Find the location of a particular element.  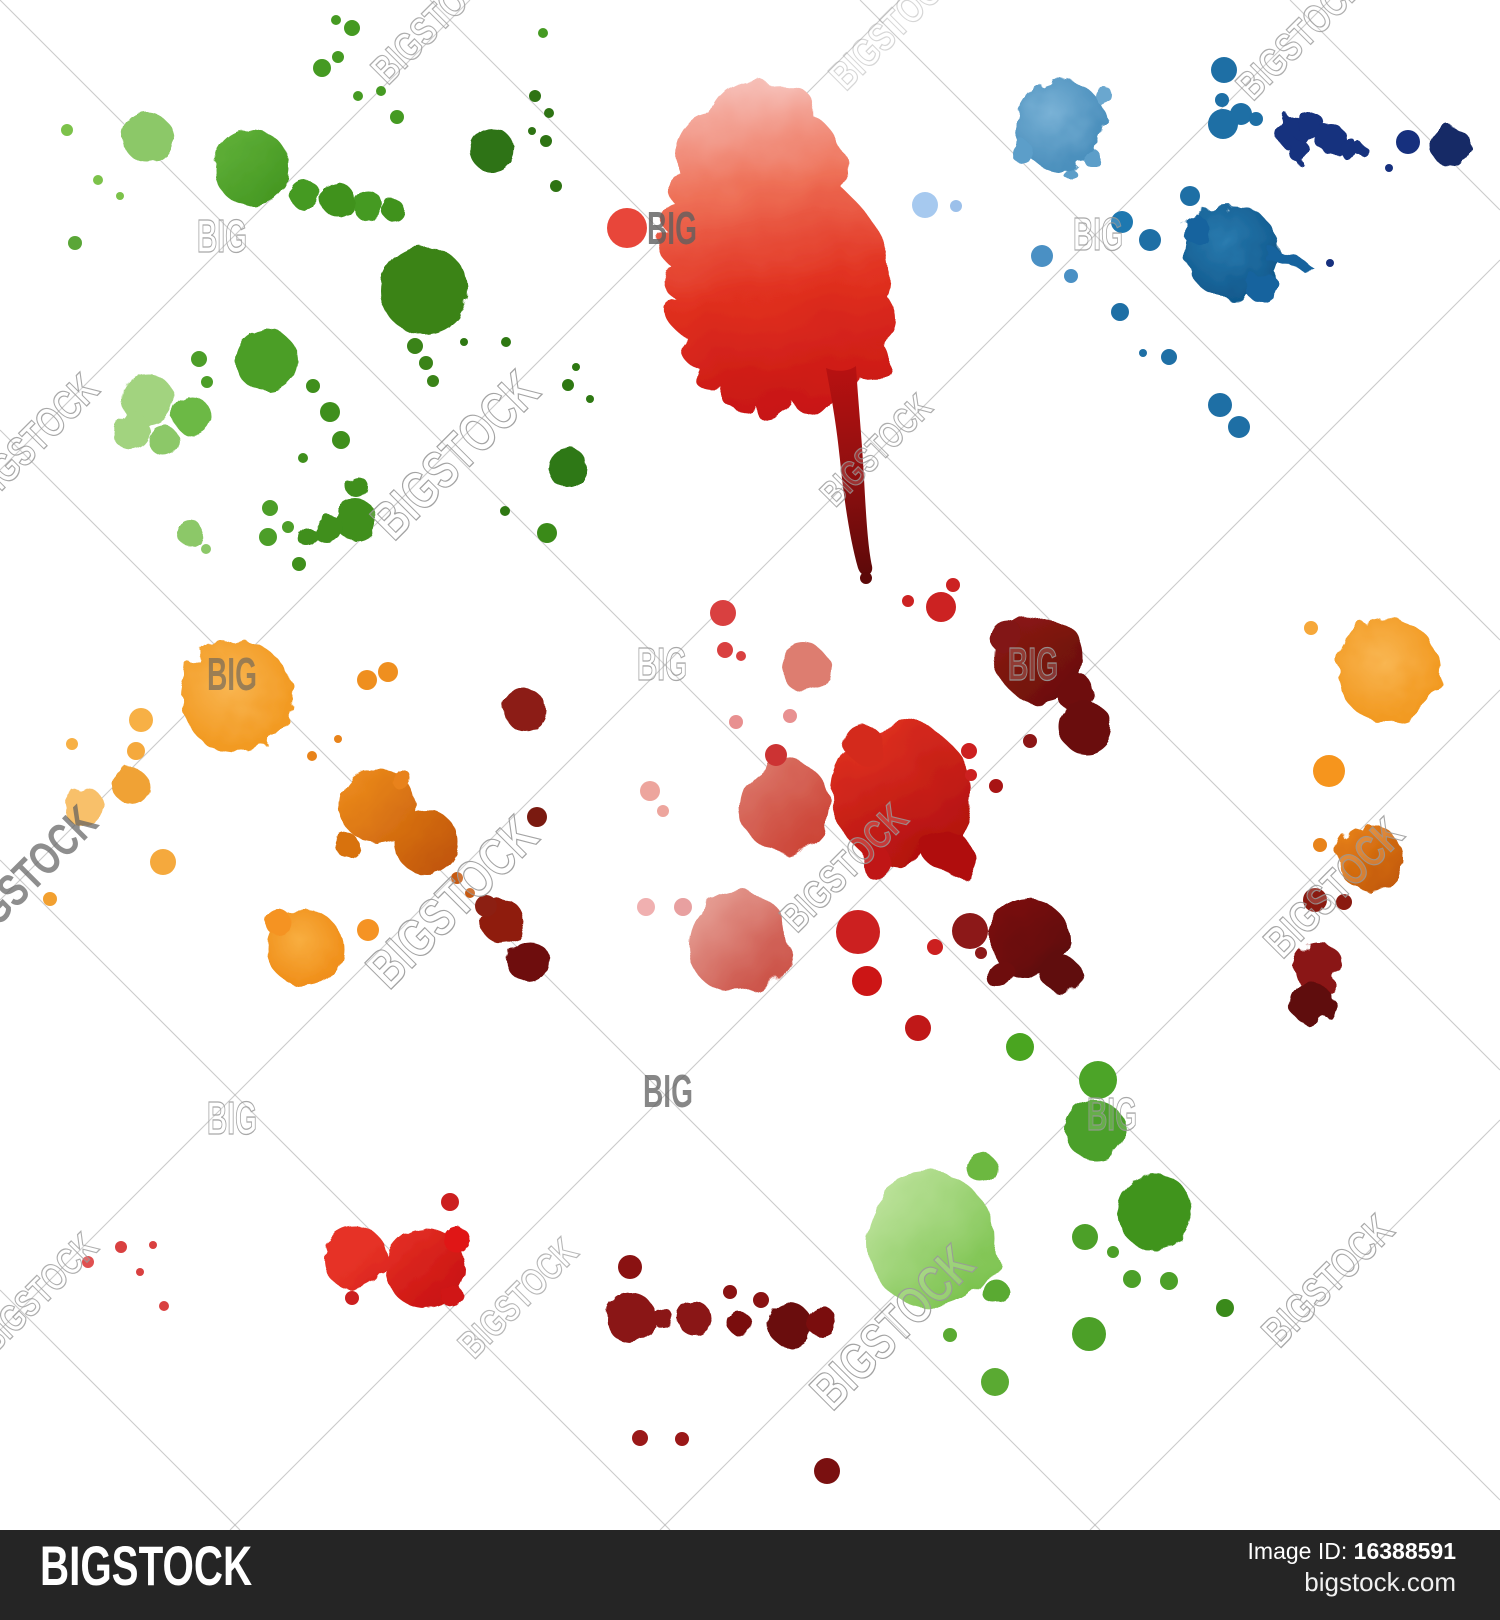

orange-splats-right-edge is located at coordinates (1365, 821).